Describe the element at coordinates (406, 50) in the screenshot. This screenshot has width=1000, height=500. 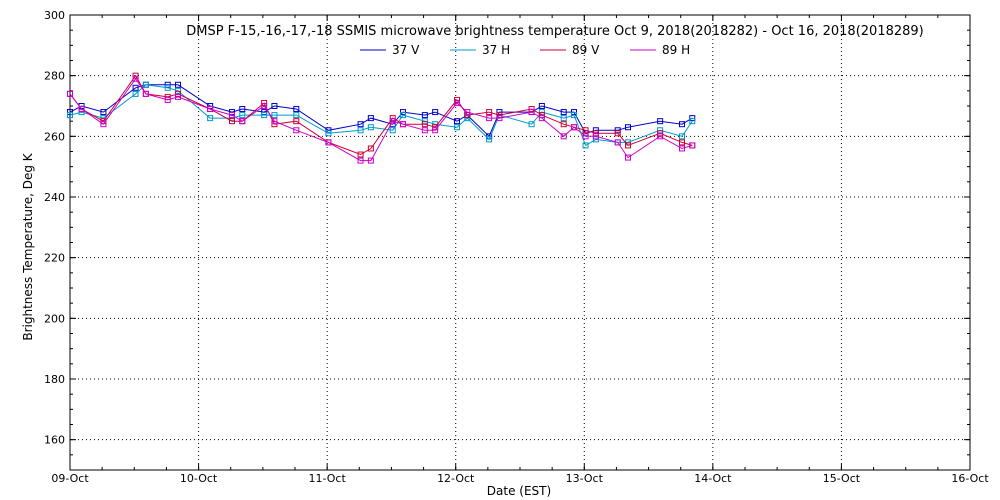
I see `legend-label: 37 V` at that location.